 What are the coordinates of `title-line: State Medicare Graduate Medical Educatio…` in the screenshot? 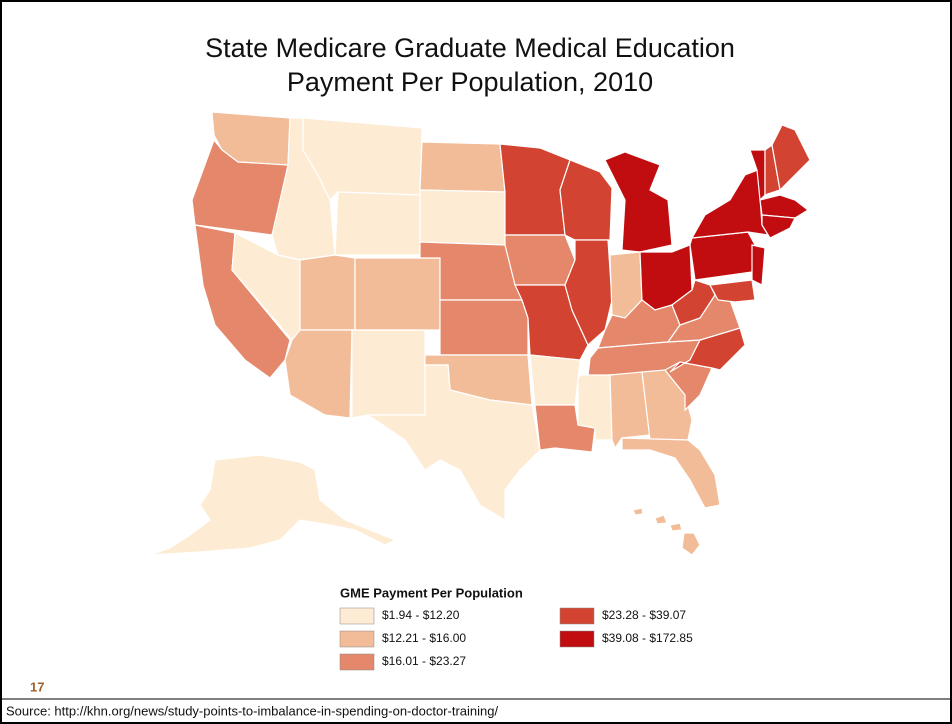 It's located at (470, 48).